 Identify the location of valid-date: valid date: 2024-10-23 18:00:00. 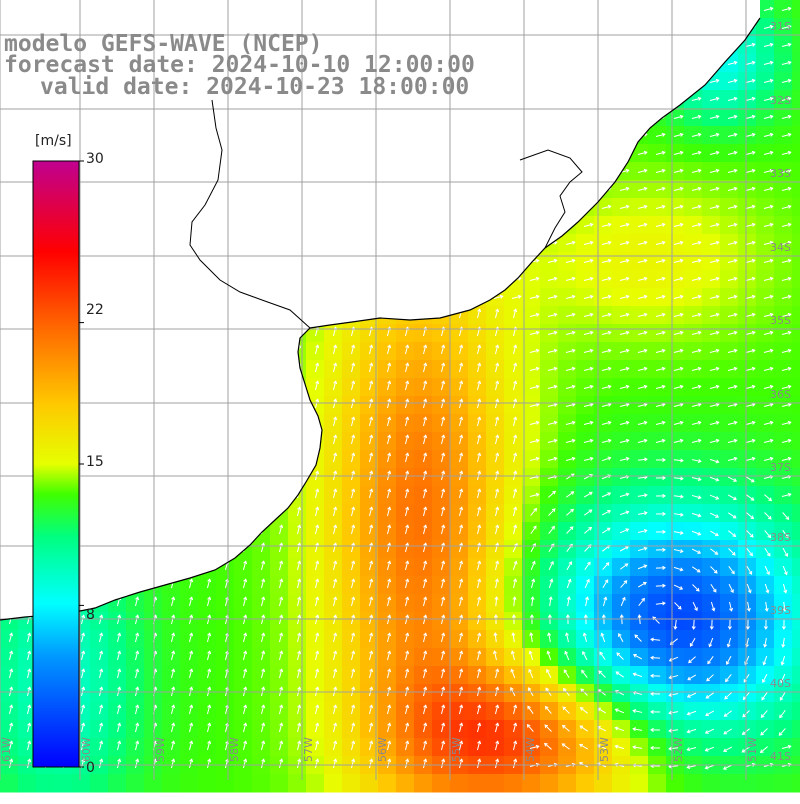
(254, 87).